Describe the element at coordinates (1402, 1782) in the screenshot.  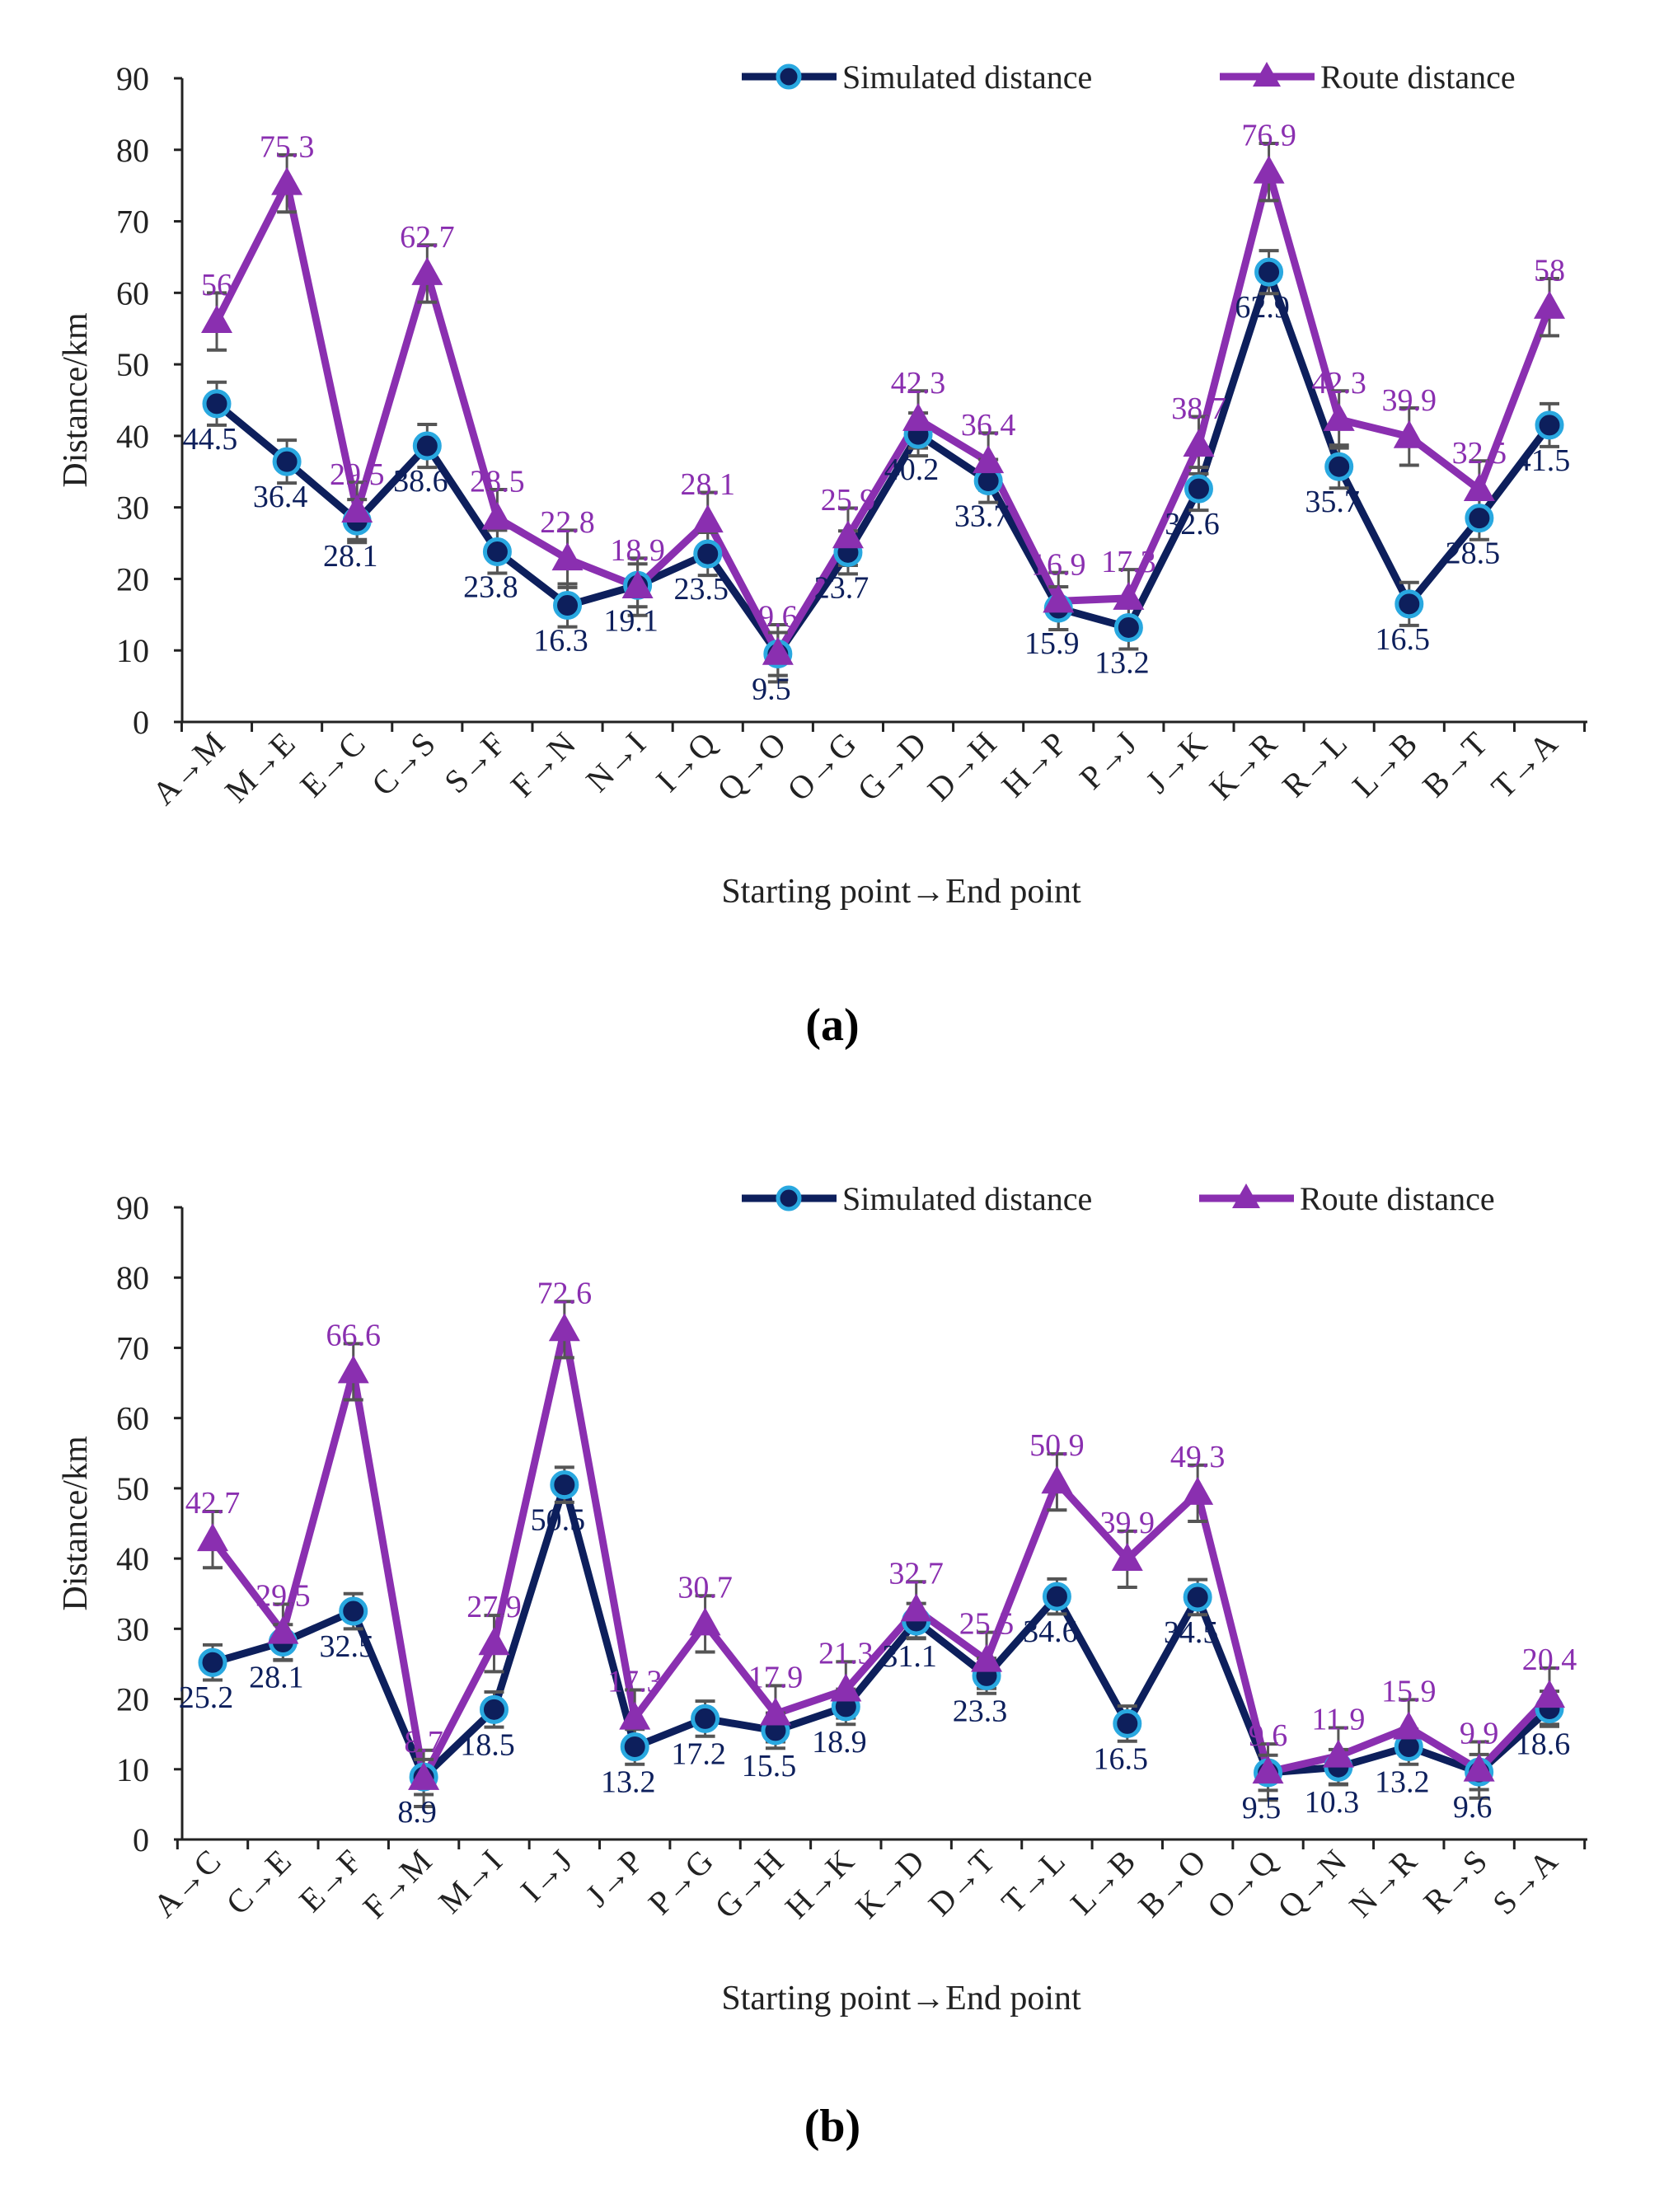
I see `simulated-data-label: 13.2` at that location.